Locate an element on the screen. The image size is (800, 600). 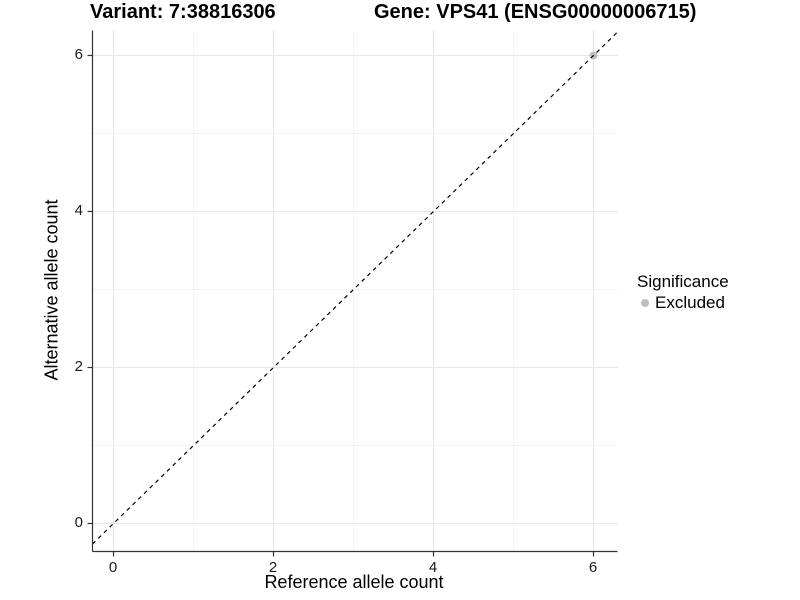
y-tick-label: 0 is located at coordinates (78, 523).